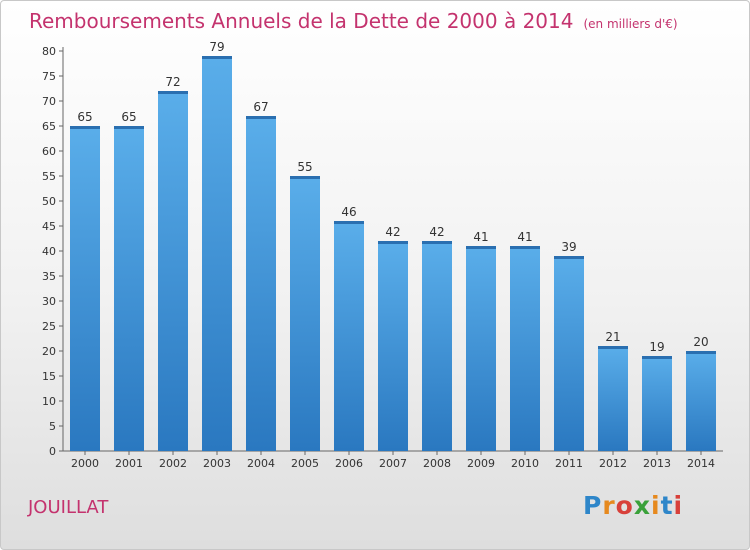 This screenshot has width=750, height=550. Describe the element at coordinates (49, 51) in the screenshot. I see `y-tick-label: 80` at that location.